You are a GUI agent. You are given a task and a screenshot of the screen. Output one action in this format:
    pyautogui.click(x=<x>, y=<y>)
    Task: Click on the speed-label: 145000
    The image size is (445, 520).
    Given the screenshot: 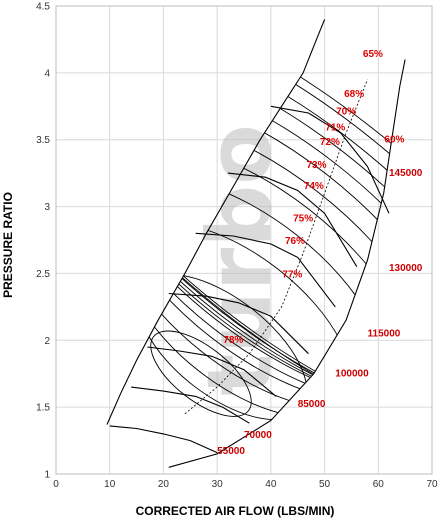 What is the action you would take?
    pyautogui.click(x=406, y=173)
    